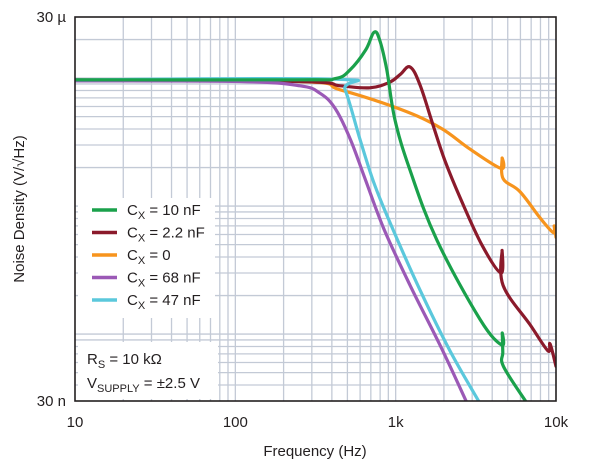 The image size is (600, 465). I want to click on x-tick-label: 1k, so click(396, 422).